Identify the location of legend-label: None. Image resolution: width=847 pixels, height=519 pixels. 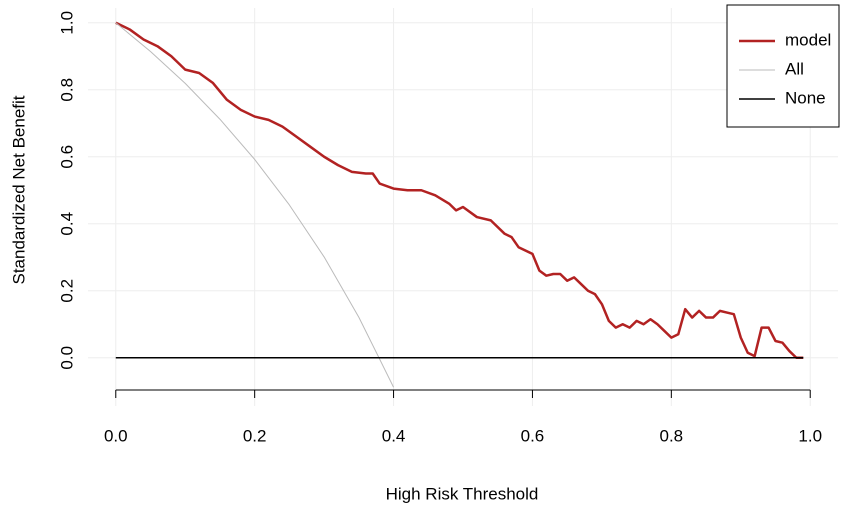
(805, 97).